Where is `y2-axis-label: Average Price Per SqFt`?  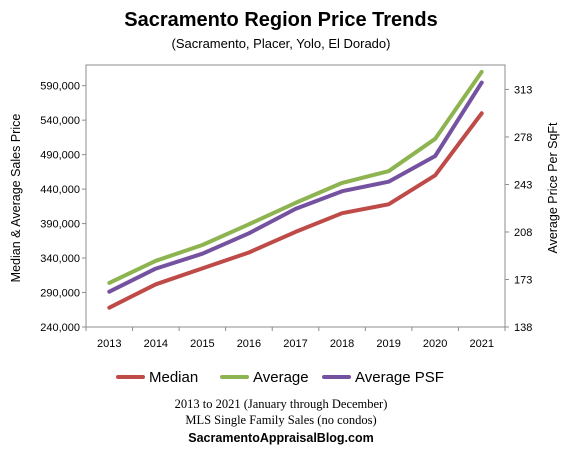 y2-axis-label: Average Price Per SqFt is located at coordinates (553, 188).